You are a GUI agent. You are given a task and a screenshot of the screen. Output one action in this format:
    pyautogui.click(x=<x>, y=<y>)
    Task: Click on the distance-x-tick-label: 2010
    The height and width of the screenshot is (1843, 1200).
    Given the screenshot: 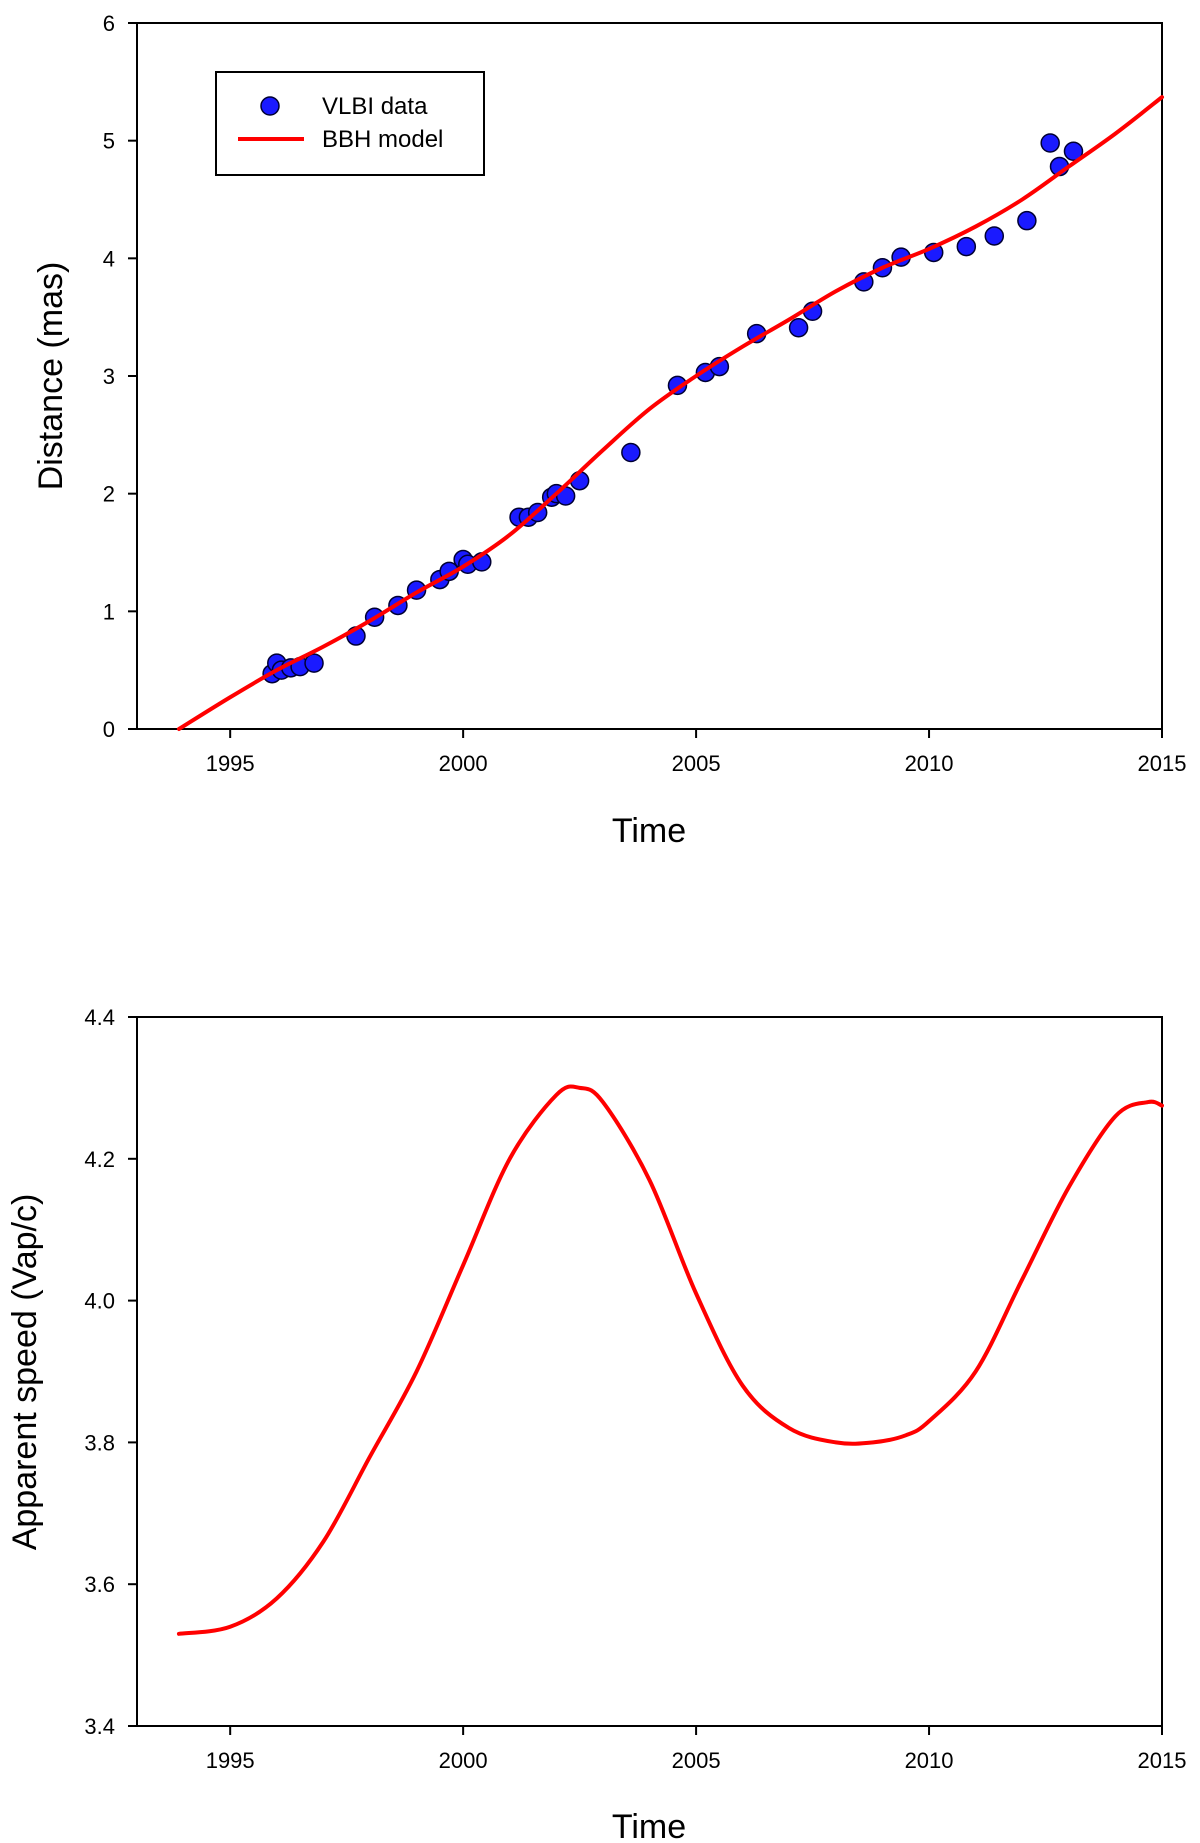 What is the action you would take?
    pyautogui.click(x=929, y=763)
    